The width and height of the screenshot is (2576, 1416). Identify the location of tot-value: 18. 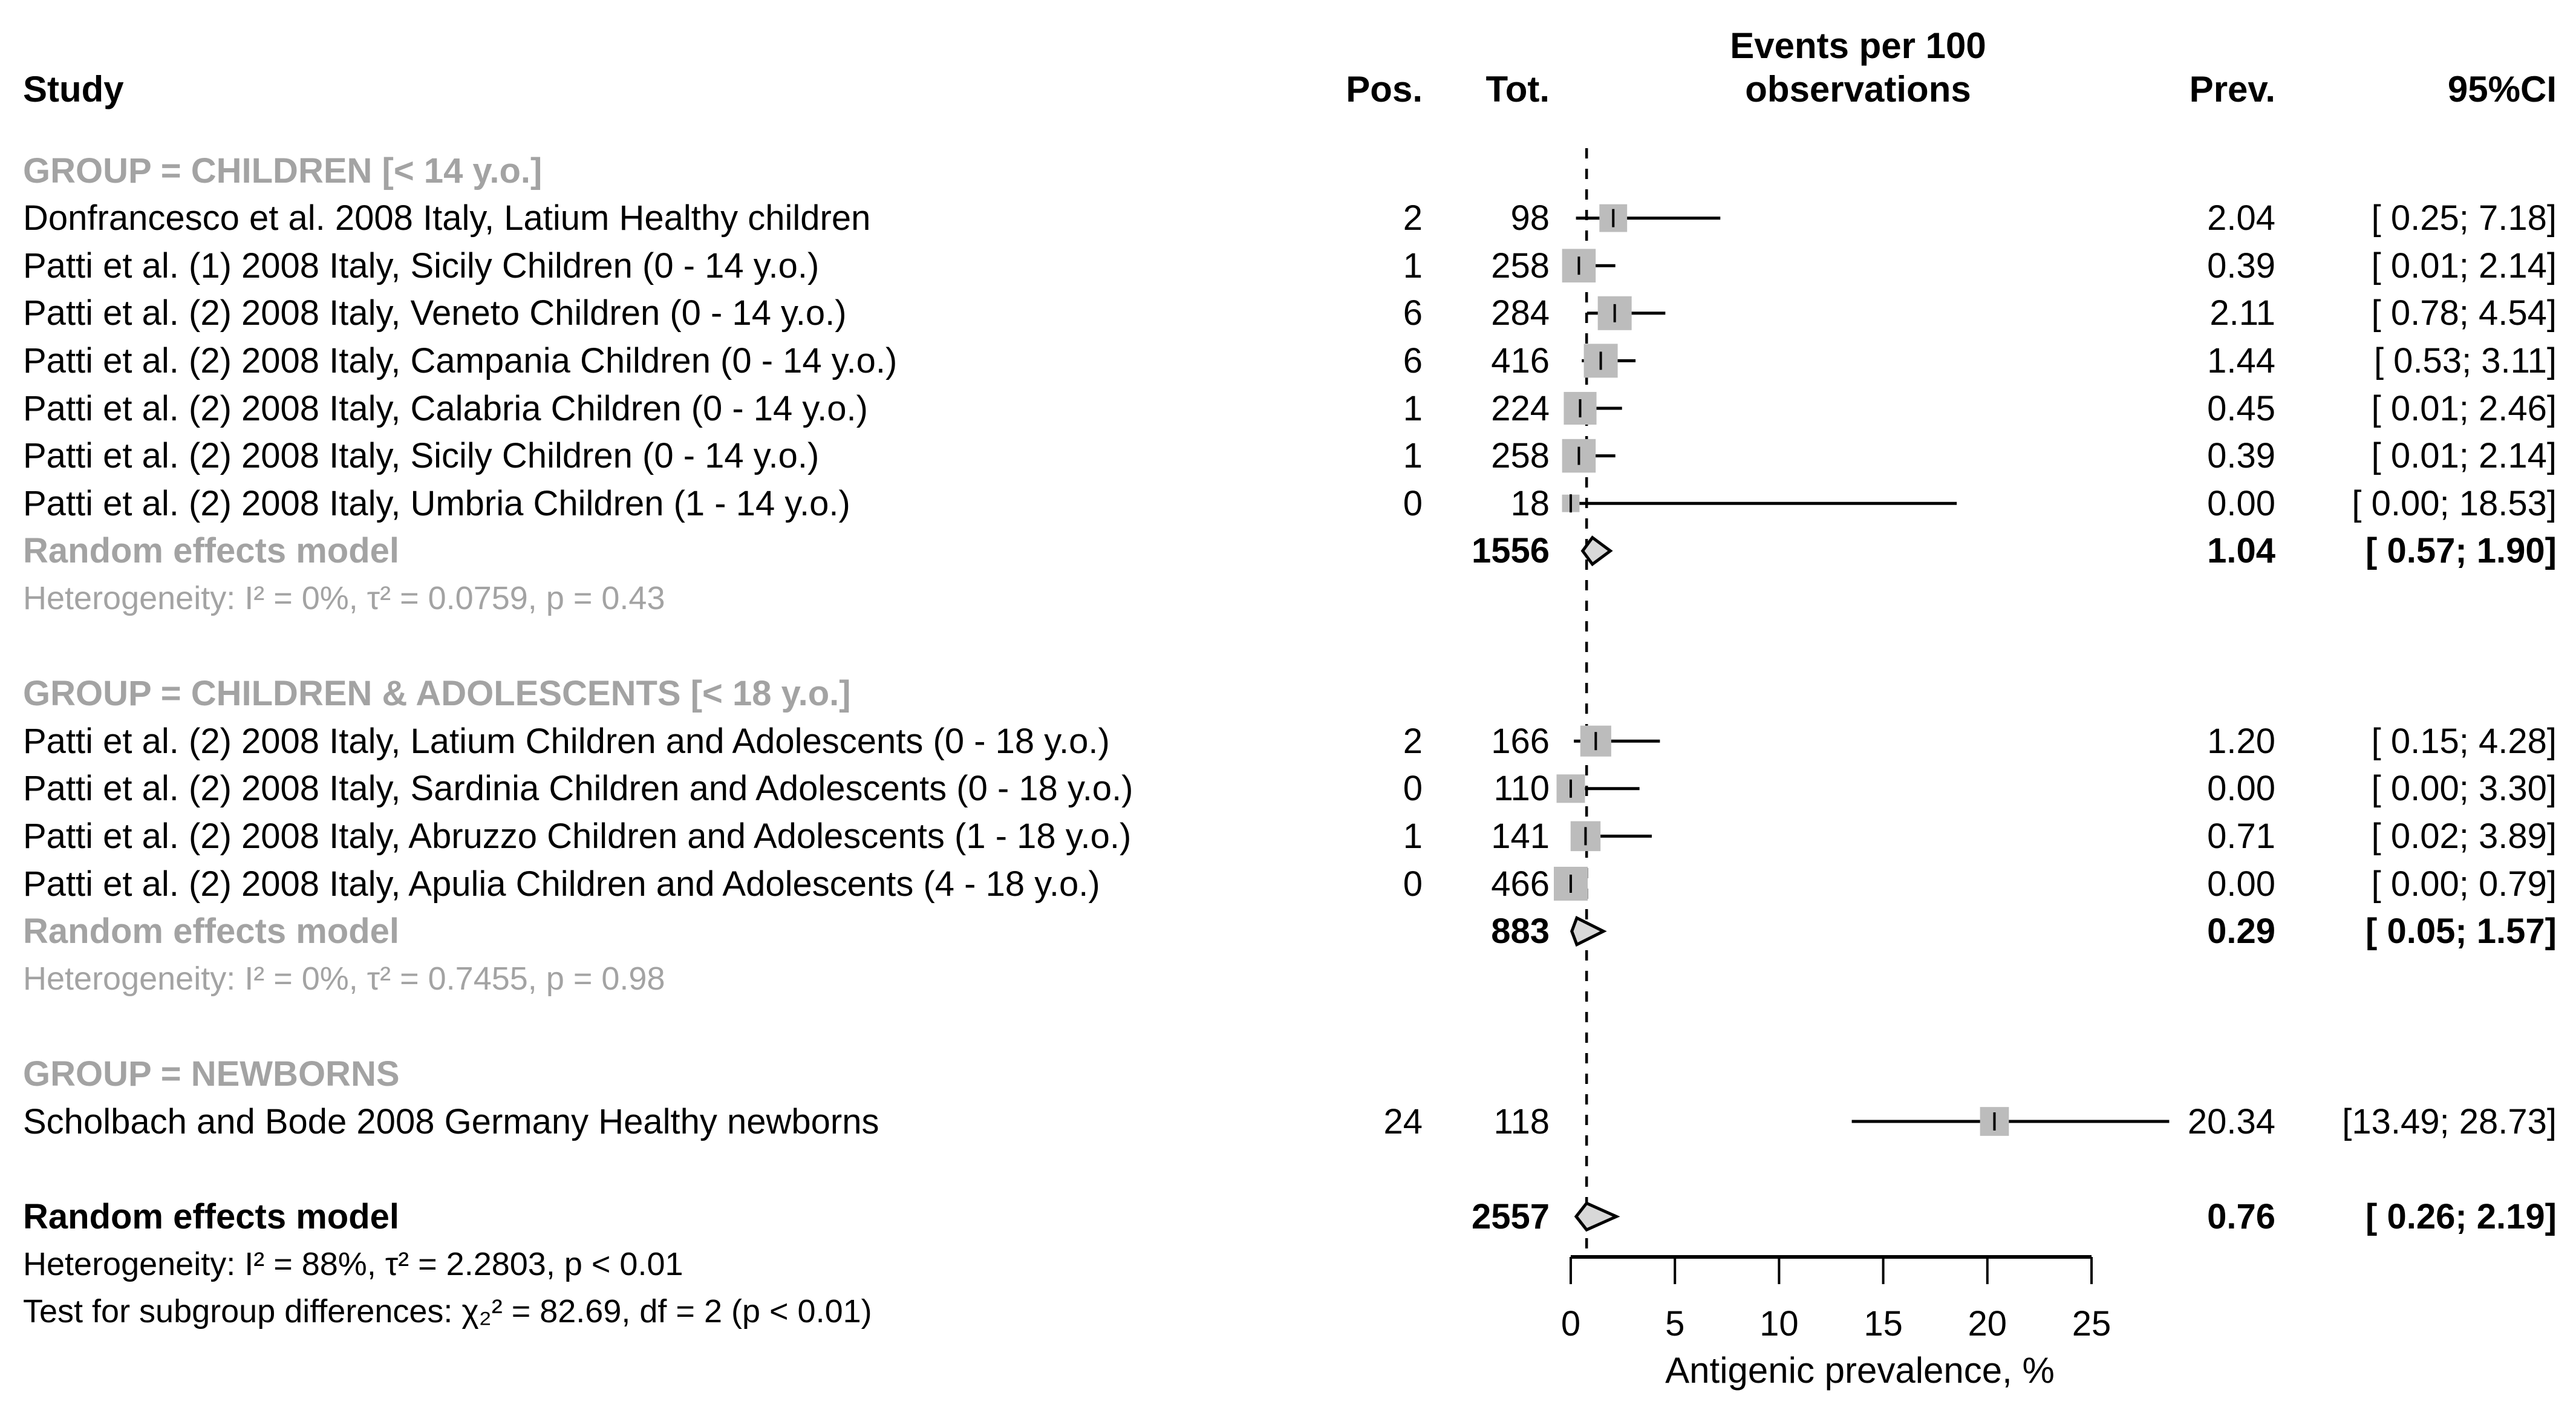
(1530, 503).